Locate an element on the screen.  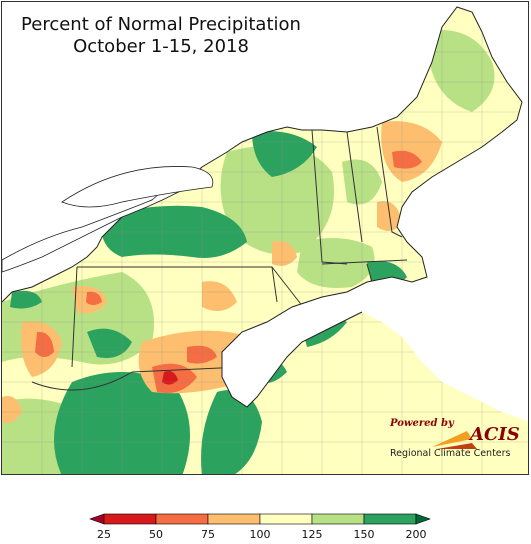
legend-bar is located at coordinates (260, 519).